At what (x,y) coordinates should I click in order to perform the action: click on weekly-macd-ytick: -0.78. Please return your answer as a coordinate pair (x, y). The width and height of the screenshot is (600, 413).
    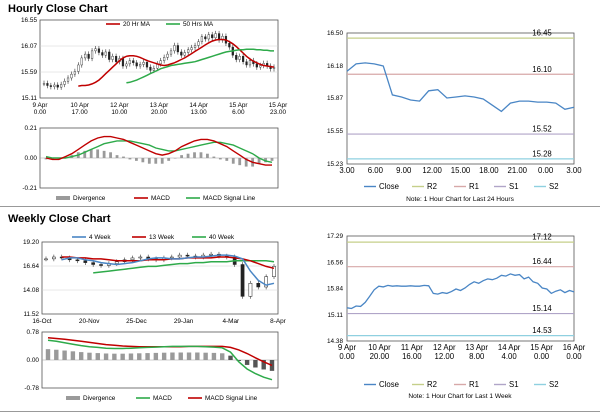
    Looking at the image, I should click on (31, 388).